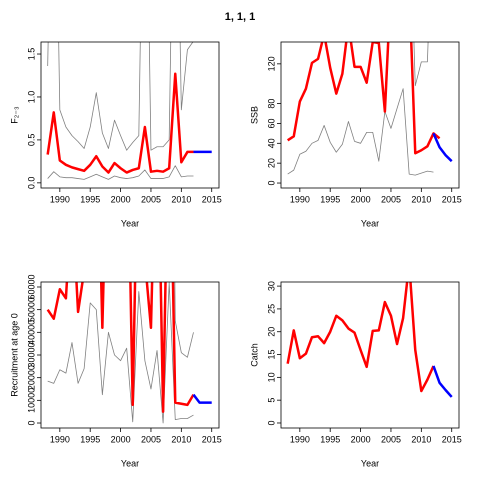 The height and width of the screenshot is (480, 480). Describe the element at coordinates (254, 115) in the screenshot. I see `y-axis-label: SSB` at that location.